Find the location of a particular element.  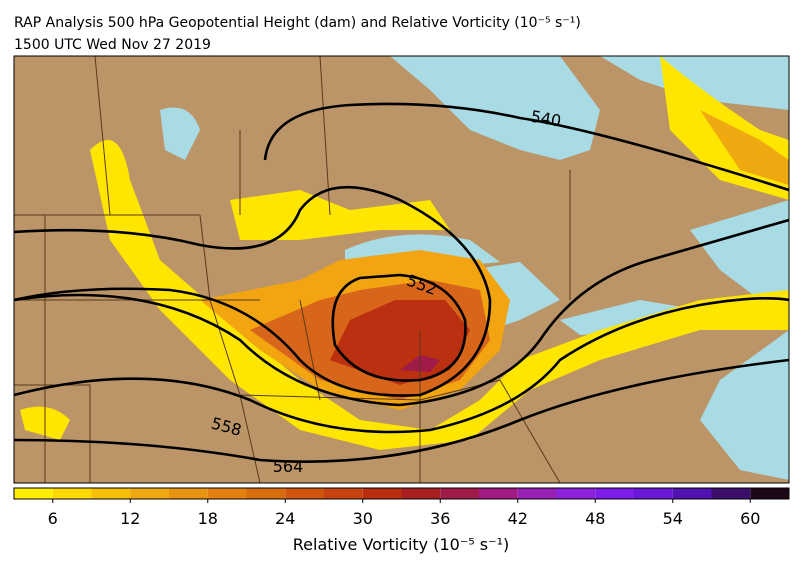

colorbar-tick-label: 18 is located at coordinates (208, 518).